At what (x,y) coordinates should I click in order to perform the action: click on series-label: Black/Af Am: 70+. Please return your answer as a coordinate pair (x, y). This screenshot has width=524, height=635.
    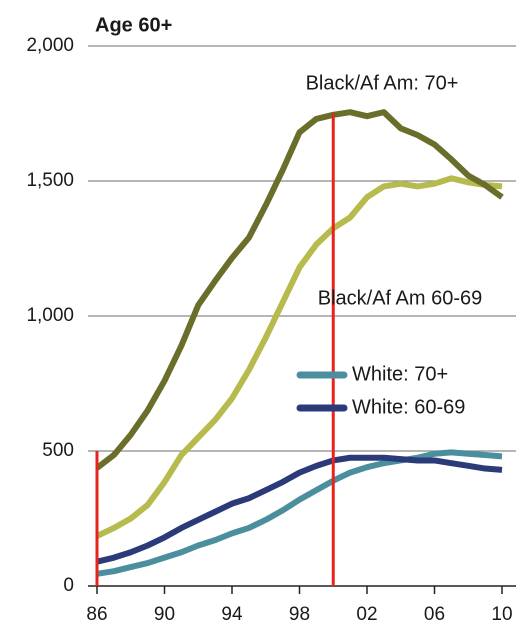
    Looking at the image, I should click on (382, 83).